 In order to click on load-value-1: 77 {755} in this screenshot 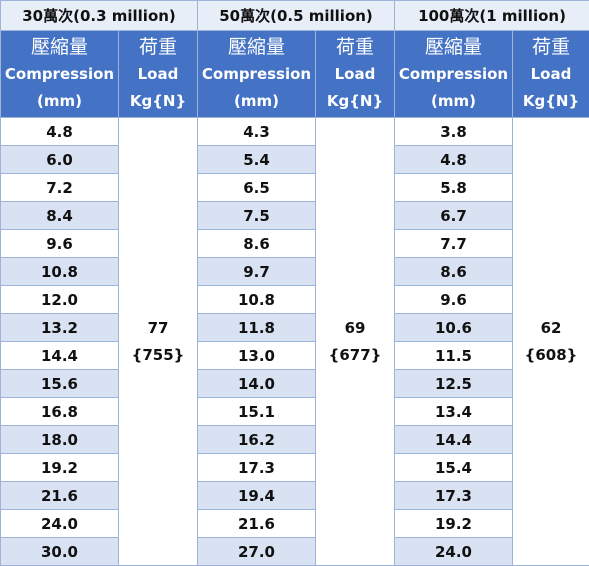, I will do `click(158, 341)`.